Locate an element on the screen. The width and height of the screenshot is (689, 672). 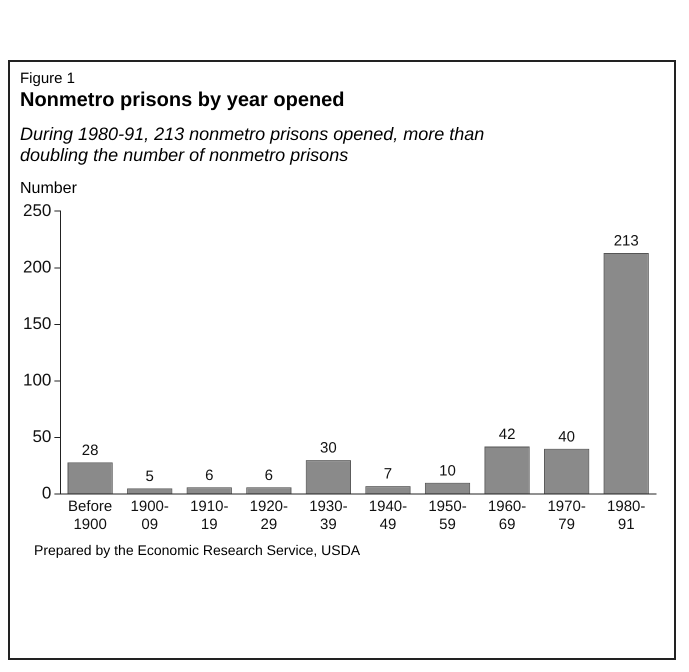
x-tick-label: 1930-39 is located at coordinates (328, 516).